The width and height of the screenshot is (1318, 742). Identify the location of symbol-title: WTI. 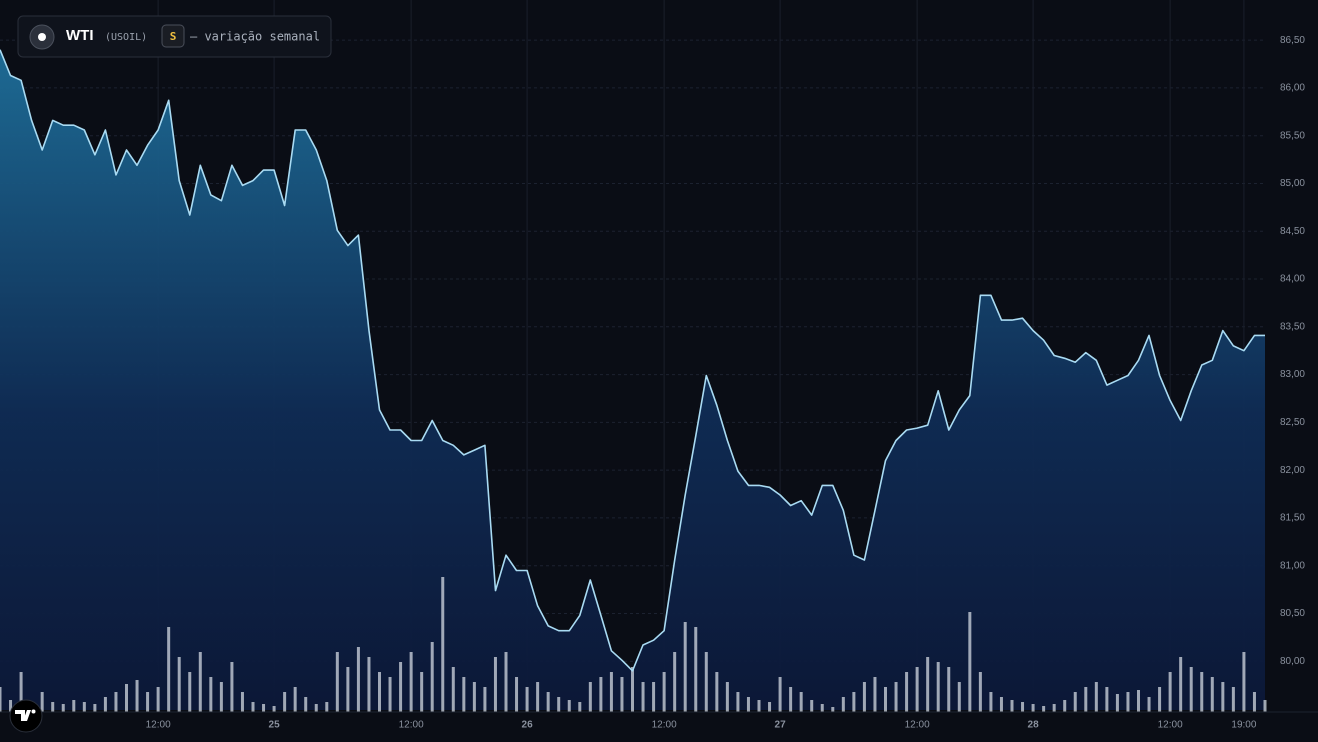
(80, 35).